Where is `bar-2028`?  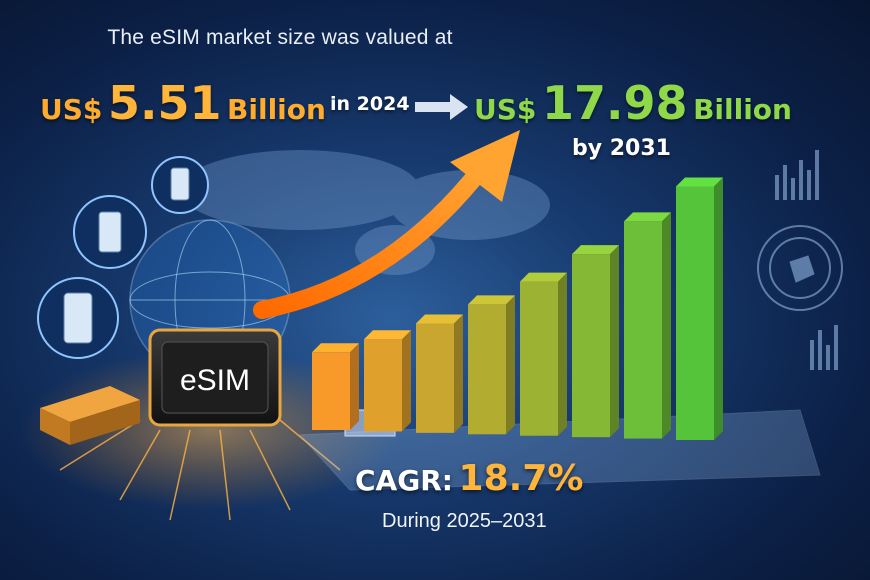 bar-2028 is located at coordinates (543, 354).